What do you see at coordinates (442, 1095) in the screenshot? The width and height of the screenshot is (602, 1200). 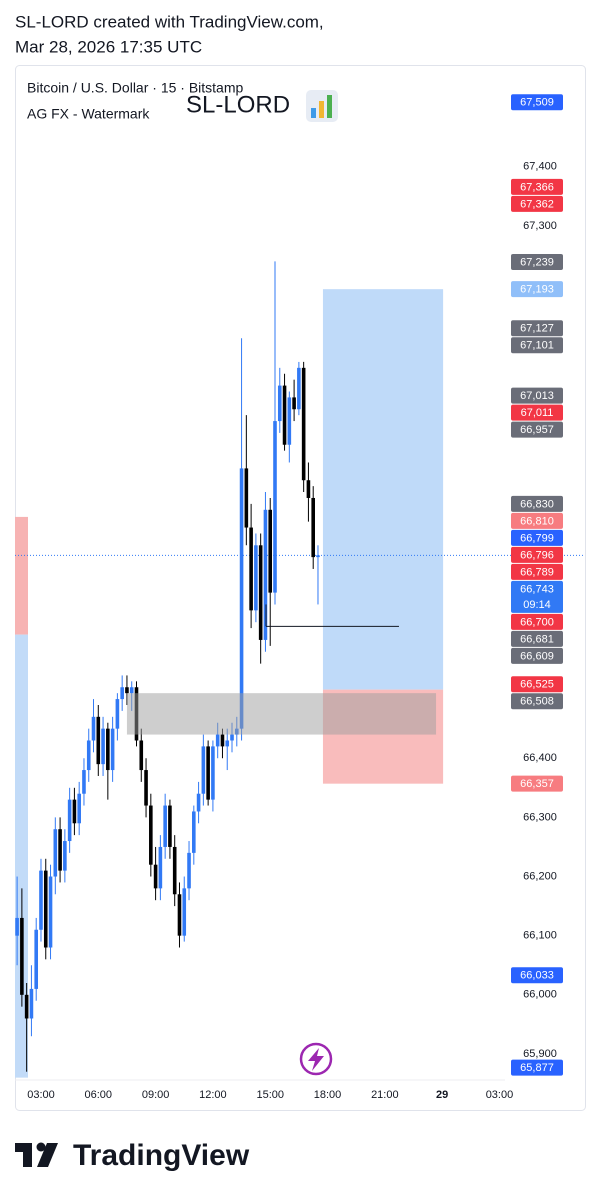 I see `x-tick-label: 29` at bounding box center [442, 1095].